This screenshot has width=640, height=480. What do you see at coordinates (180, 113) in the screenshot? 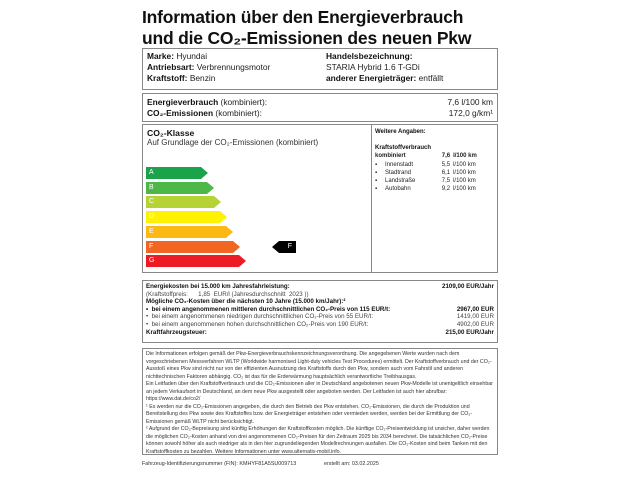
I see `co2-label: CO₂-Emissionen` at bounding box center [180, 113].